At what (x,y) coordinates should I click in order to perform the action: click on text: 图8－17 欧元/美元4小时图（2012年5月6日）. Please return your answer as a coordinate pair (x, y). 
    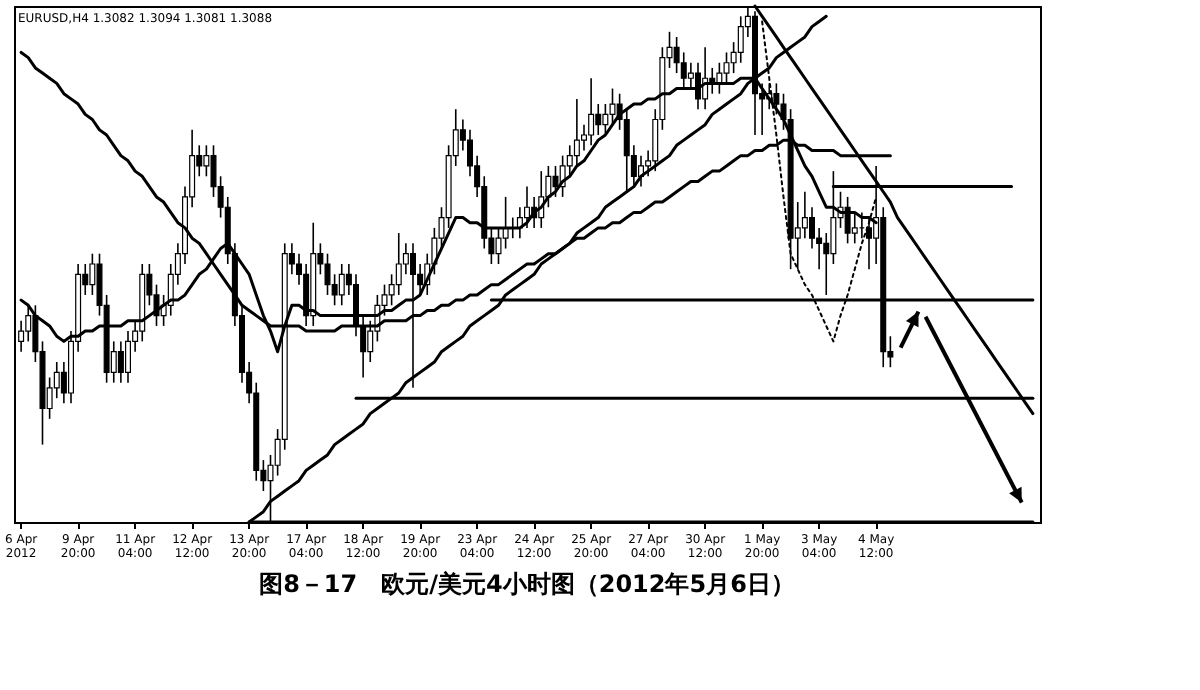
    Looking at the image, I should click on (527, 584).